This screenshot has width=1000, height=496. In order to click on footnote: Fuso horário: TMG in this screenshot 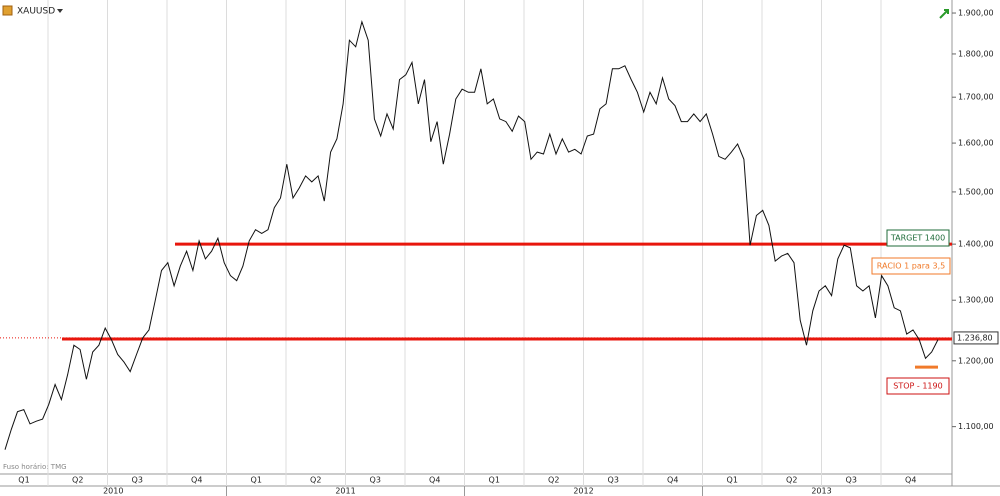, I will do `click(35, 467)`.